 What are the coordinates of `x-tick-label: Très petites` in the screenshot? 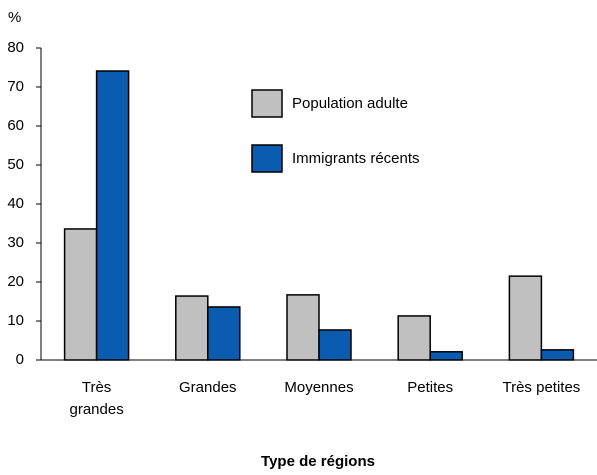 It's located at (541, 387).